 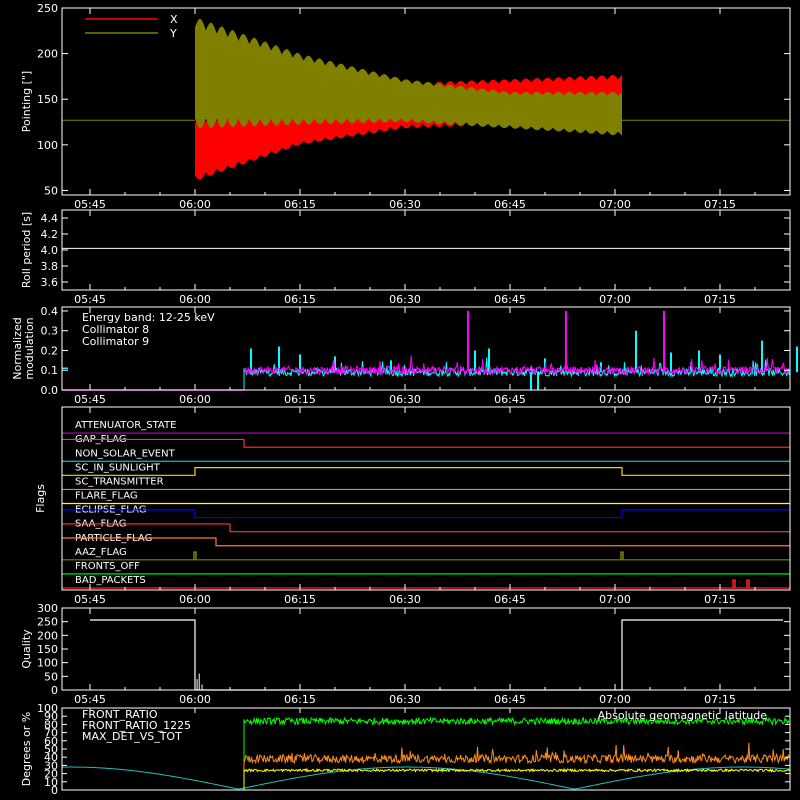 What do you see at coordinates (50, 390) in the screenshot?
I see `modulation-ytick-label: 0.0` at bounding box center [50, 390].